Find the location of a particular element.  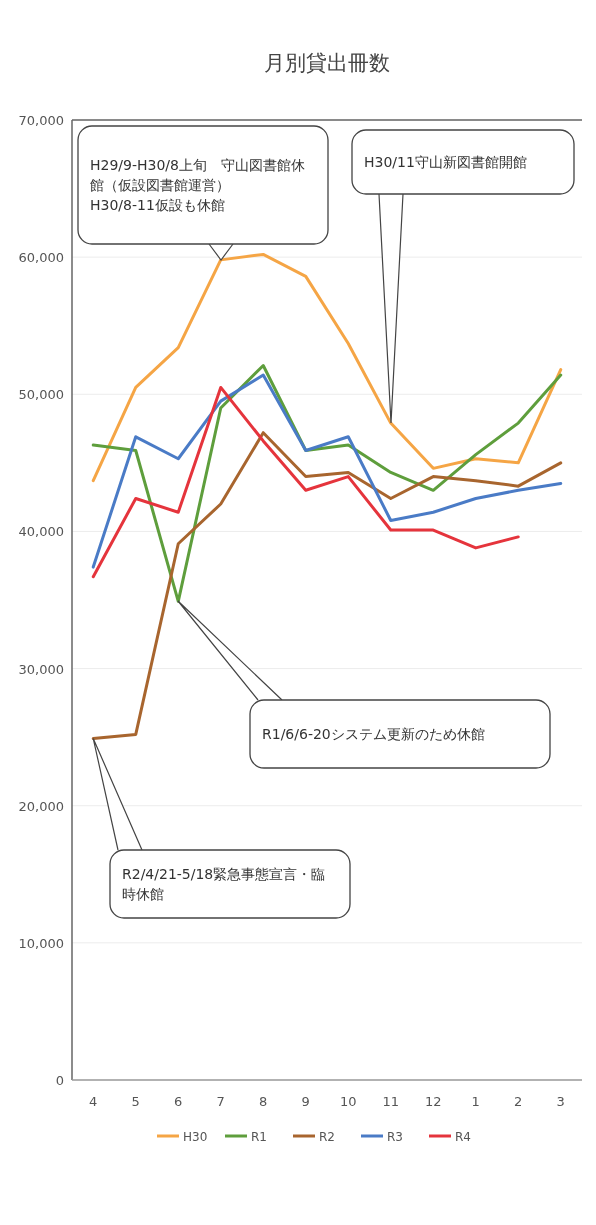

chart-title: 月別貸出冊数 is located at coordinates (327, 63).